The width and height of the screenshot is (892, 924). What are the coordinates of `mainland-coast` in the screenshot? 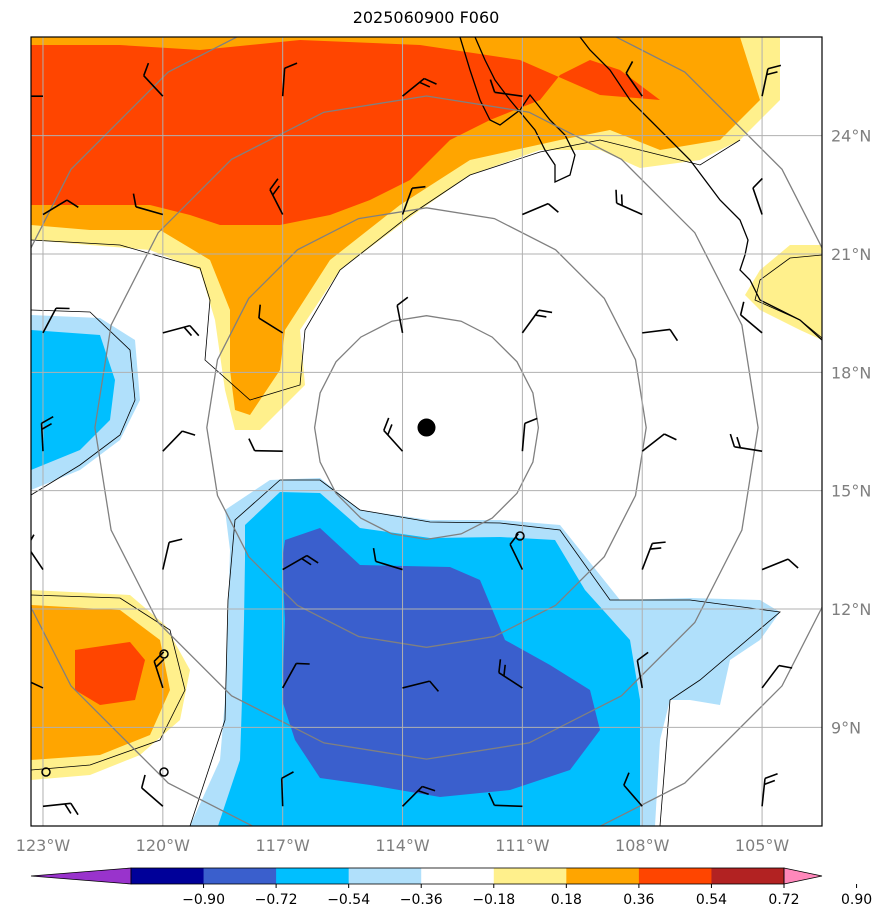 It's located at (700, 189).